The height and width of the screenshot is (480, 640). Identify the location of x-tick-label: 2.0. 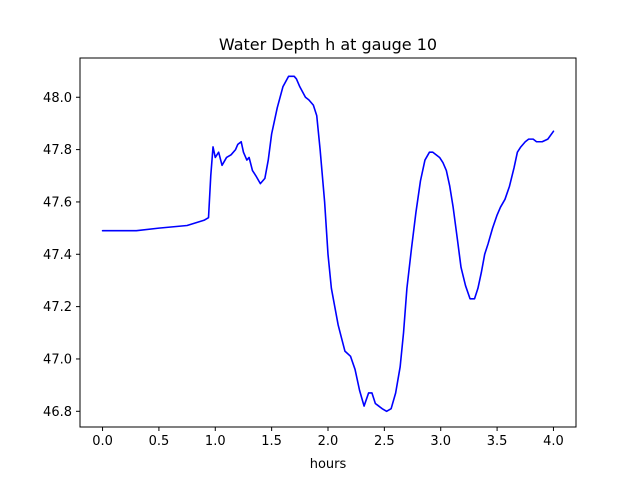
(328, 441).